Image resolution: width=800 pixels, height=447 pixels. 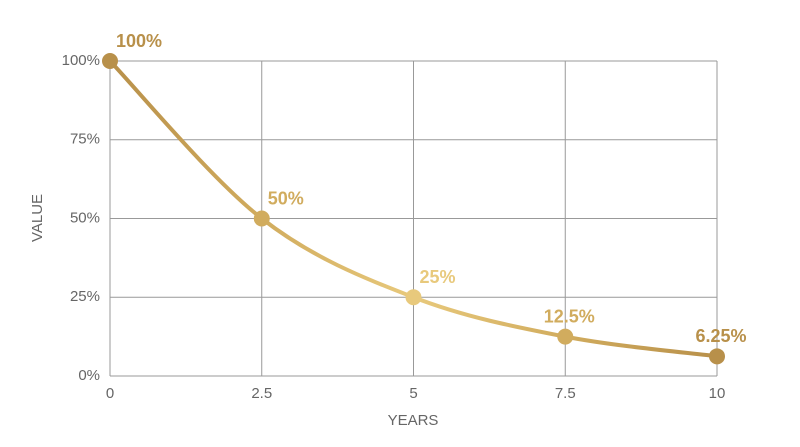 I want to click on x-tick-label: 0, so click(x=110, y=393).